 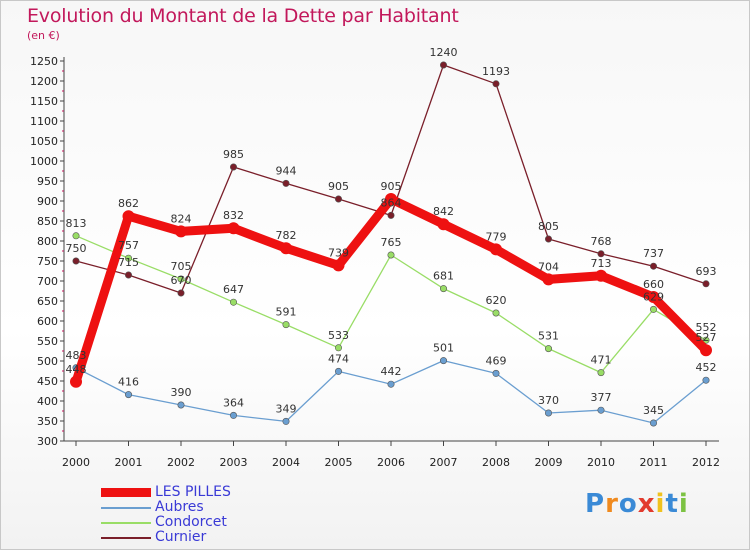 I want to click on data-label: 985, so click(x=233, y=154).